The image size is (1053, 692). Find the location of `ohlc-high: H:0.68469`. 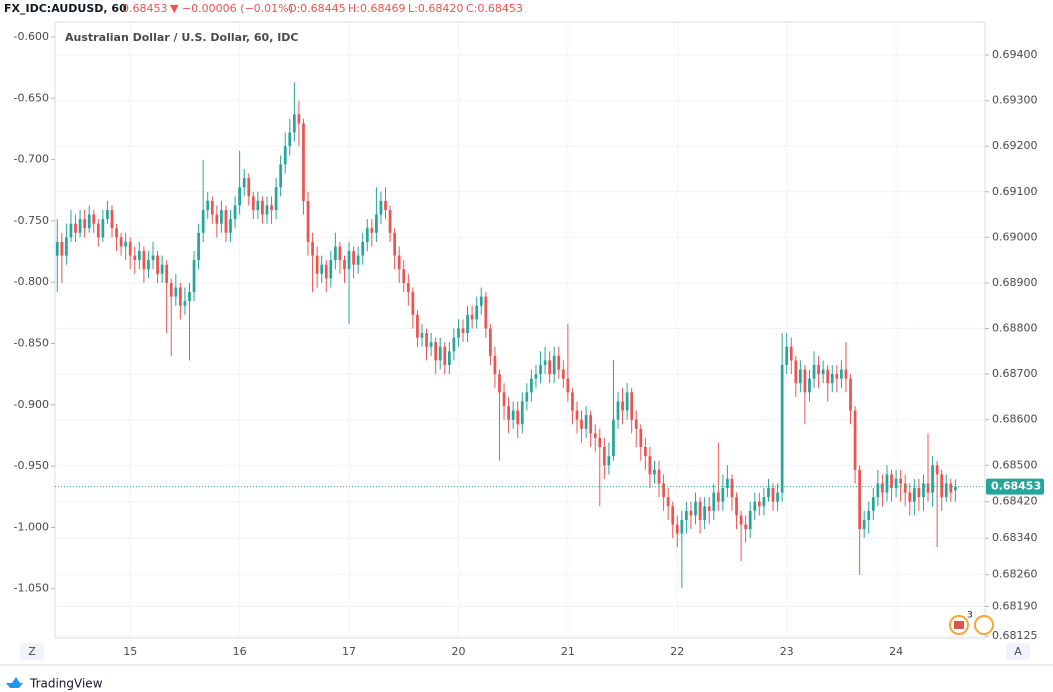

ohlc-high: H:0.68469 is located at coordinates (376, 8).